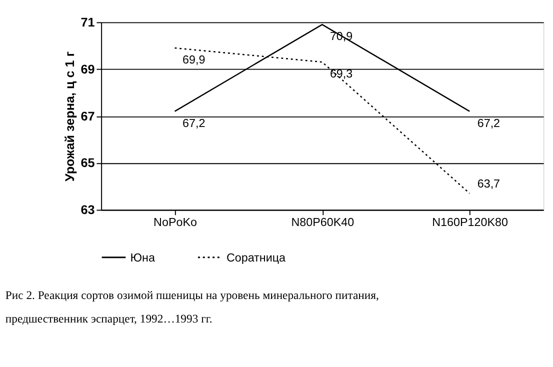 This screenshot has height=367, width=553. I want to click on x-tick-label: N80P60K40, so click(323, 222).